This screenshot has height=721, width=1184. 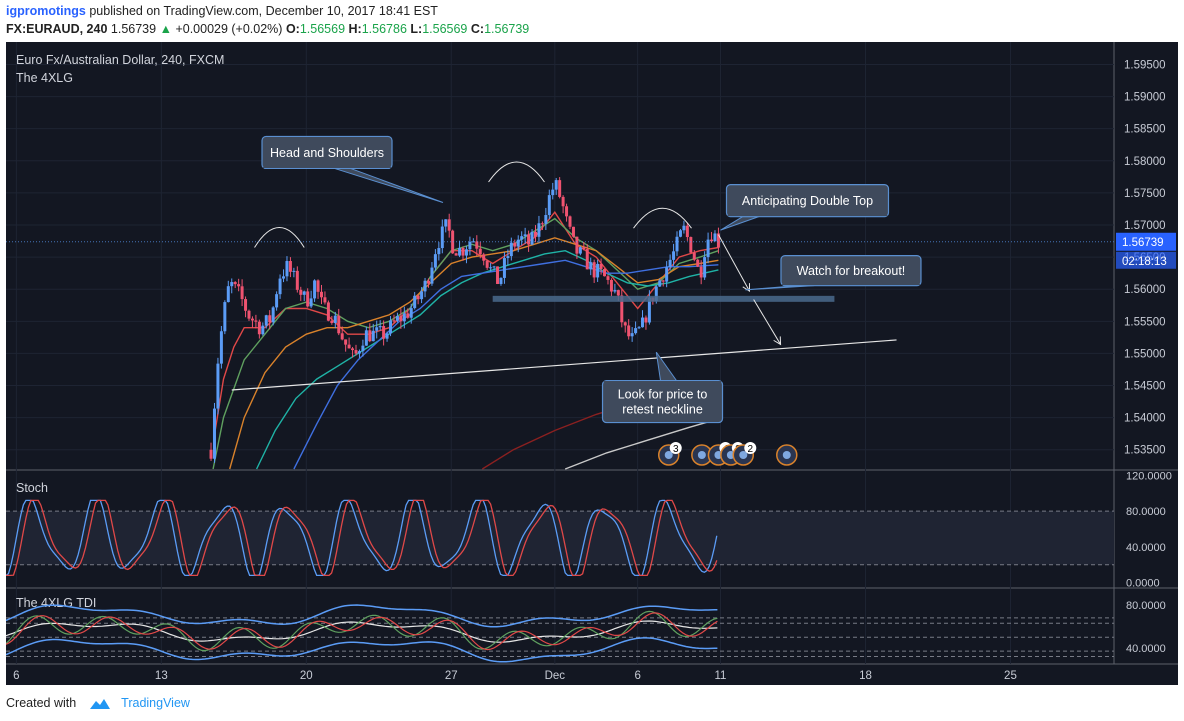 I want to click on event-count-text: 2, so click(x=751, y=449).